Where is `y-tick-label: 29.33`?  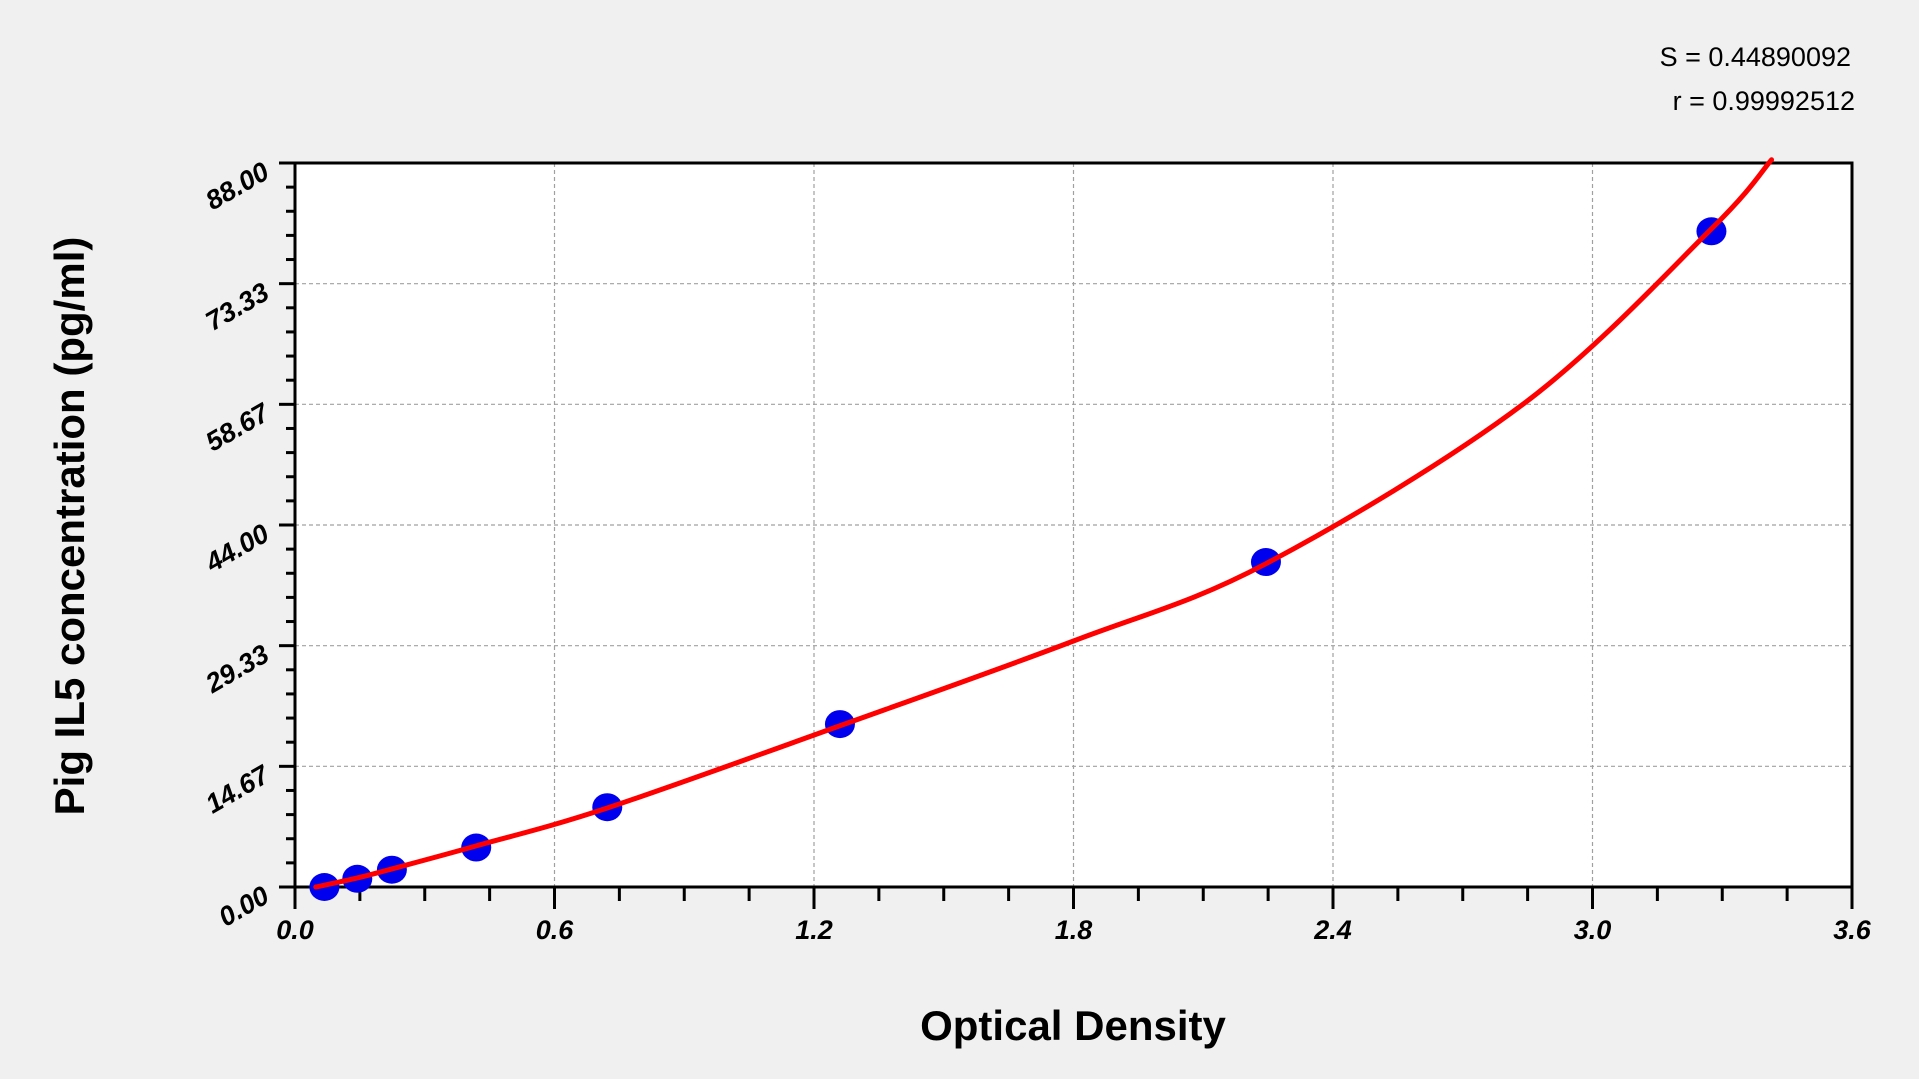 y-tick-label: 29.33 is located at coordinates (237, 669).